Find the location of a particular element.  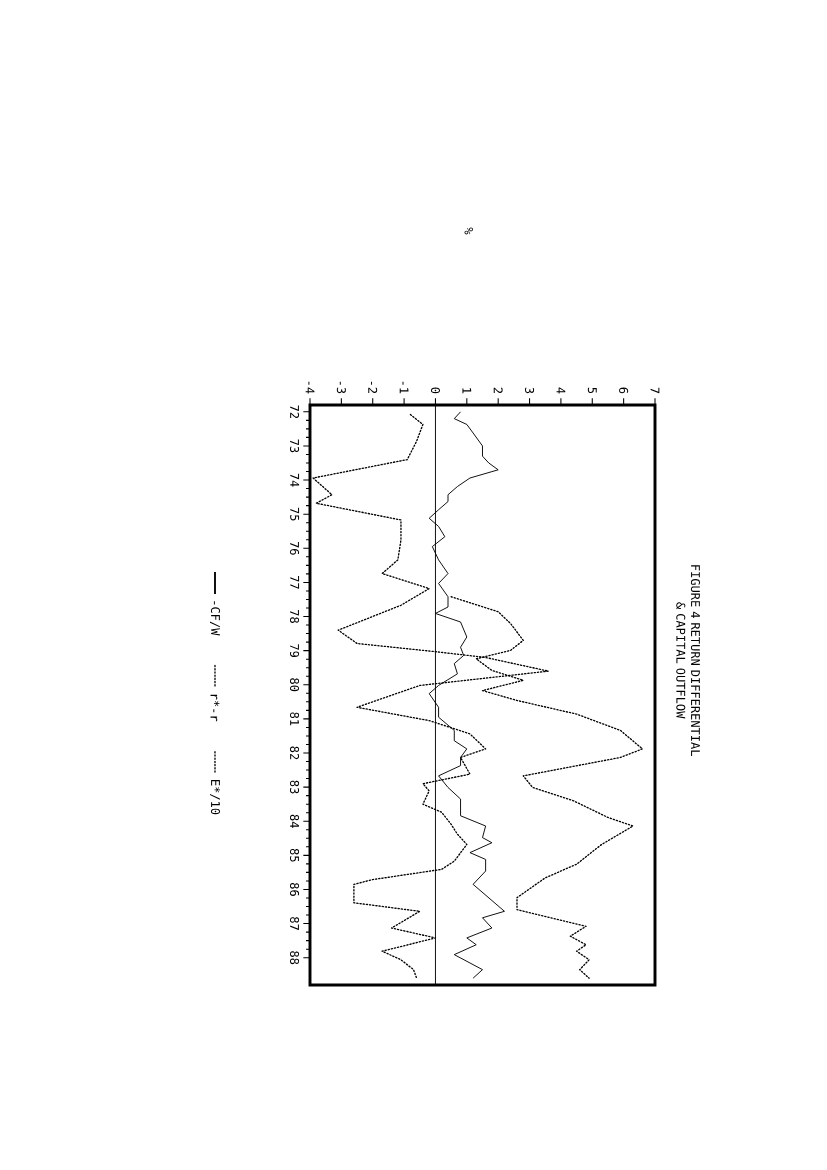

x-tick-label: 2 is located at coordinates (498, 390).